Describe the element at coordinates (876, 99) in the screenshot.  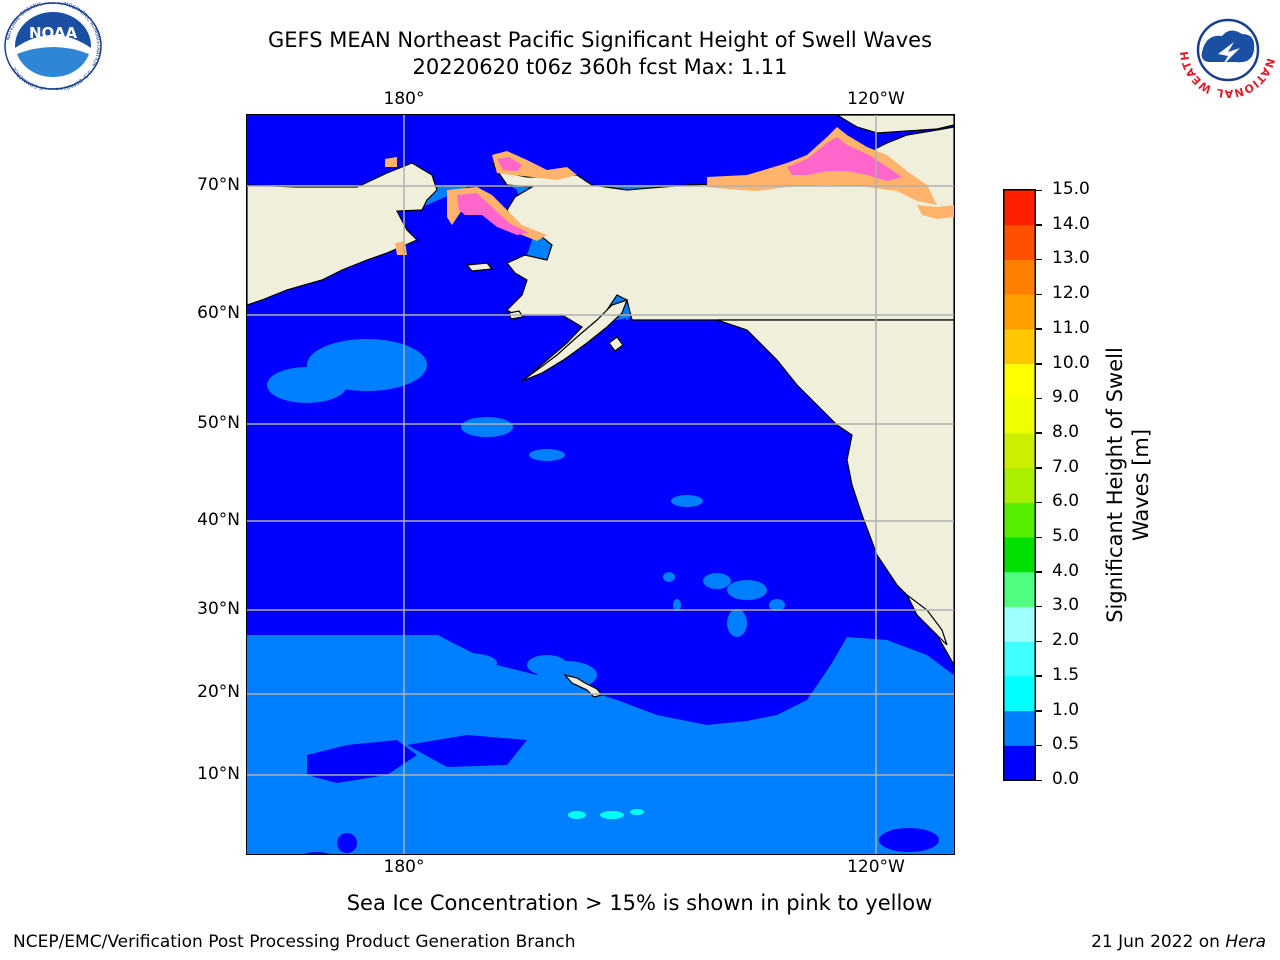
I see `lon-label-120w-top: 120°W` at that location.